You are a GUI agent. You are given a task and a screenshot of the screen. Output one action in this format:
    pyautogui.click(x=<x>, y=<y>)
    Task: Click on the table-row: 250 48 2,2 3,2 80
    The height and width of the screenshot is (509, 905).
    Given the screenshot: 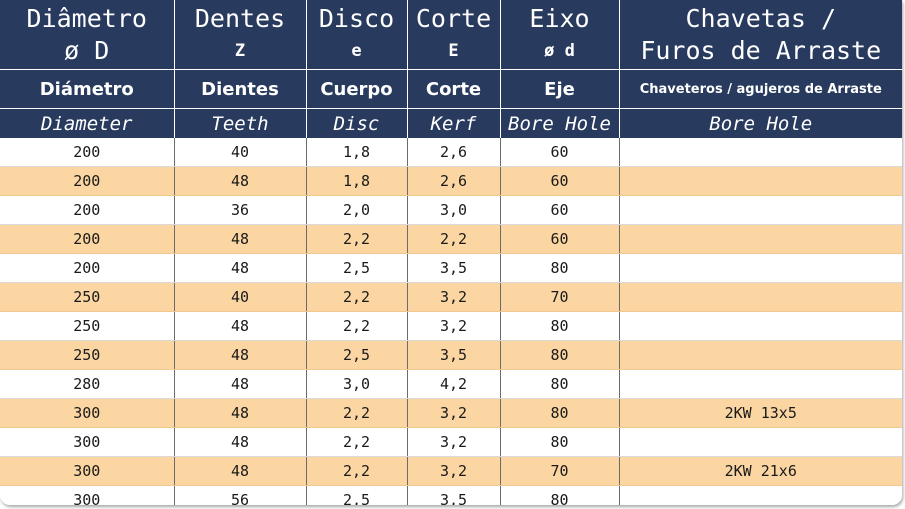 What is the action you would take?
    pyautogui.click(x=451, y=326)
    